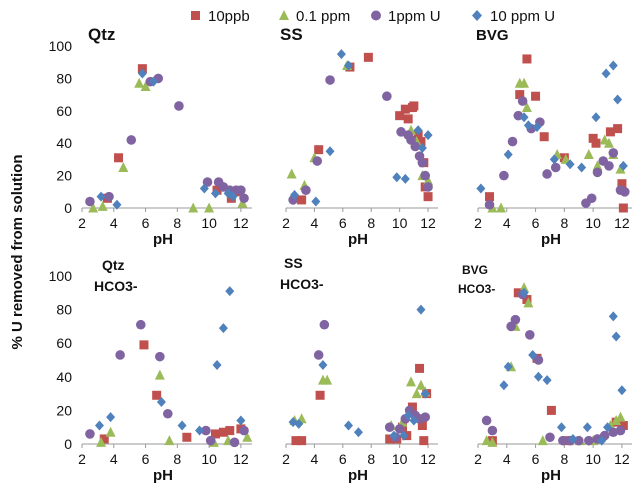  What do you see at coordinates (17, 251) in the screenshot?
I see `y-axis-title: % U removed from solution` at bounding box center [17, 251].